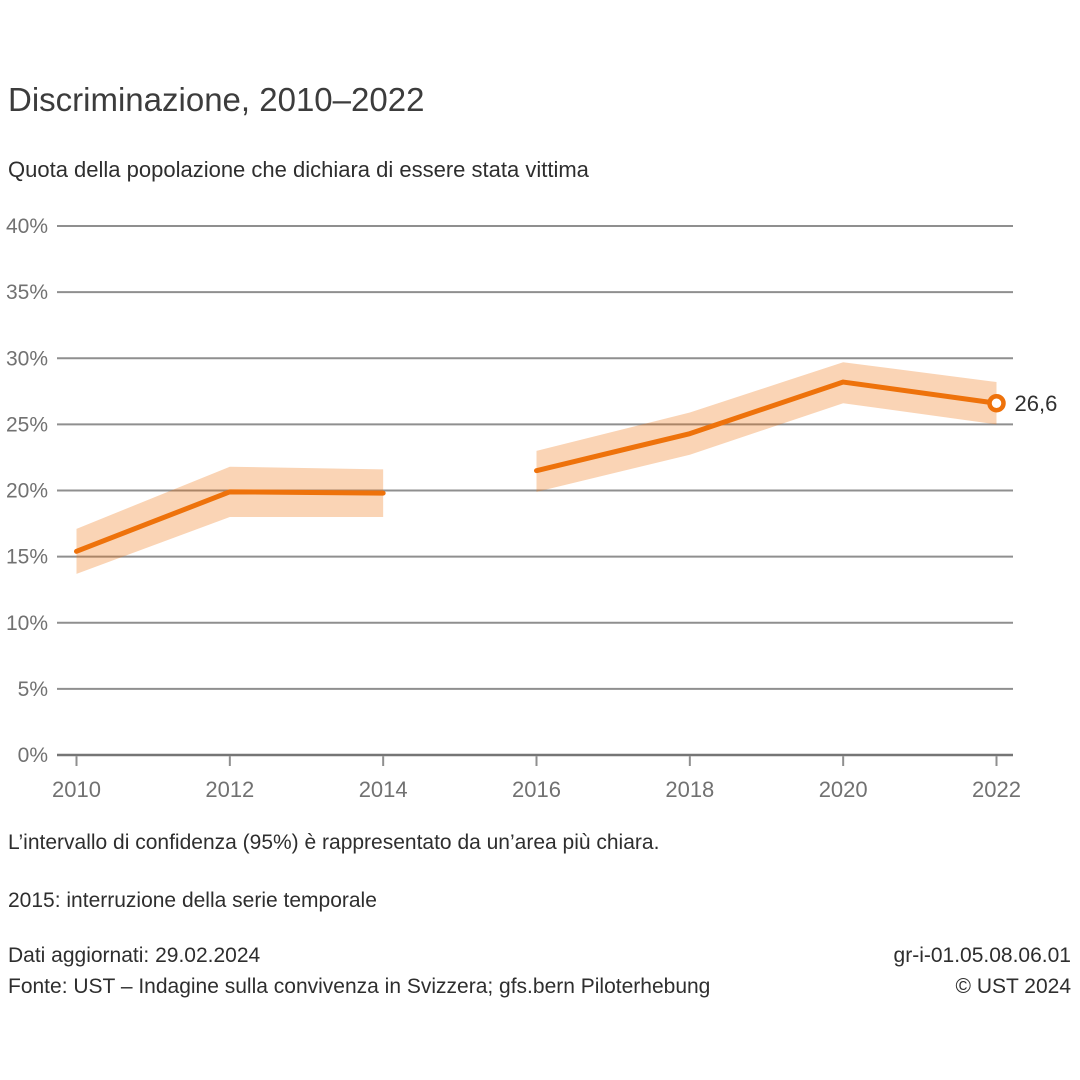 This screenshot has width=1080, height=1080. I want to click on updated-date-text: Dati aggiornati: 29.02.2024, so click(134, 955).